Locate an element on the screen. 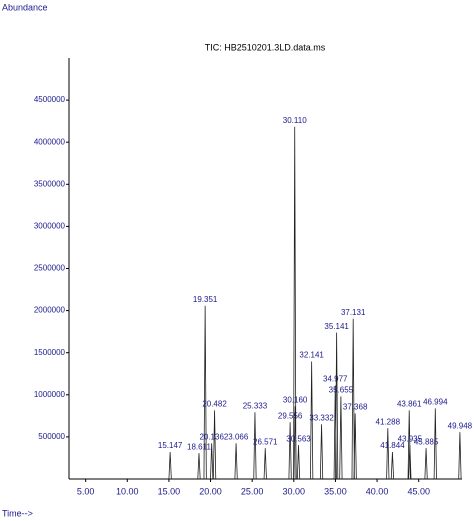 Image resolution: width=474 pixels, height=521 pixels. peak-label: 37.368 is located at coordinates (355, 406).